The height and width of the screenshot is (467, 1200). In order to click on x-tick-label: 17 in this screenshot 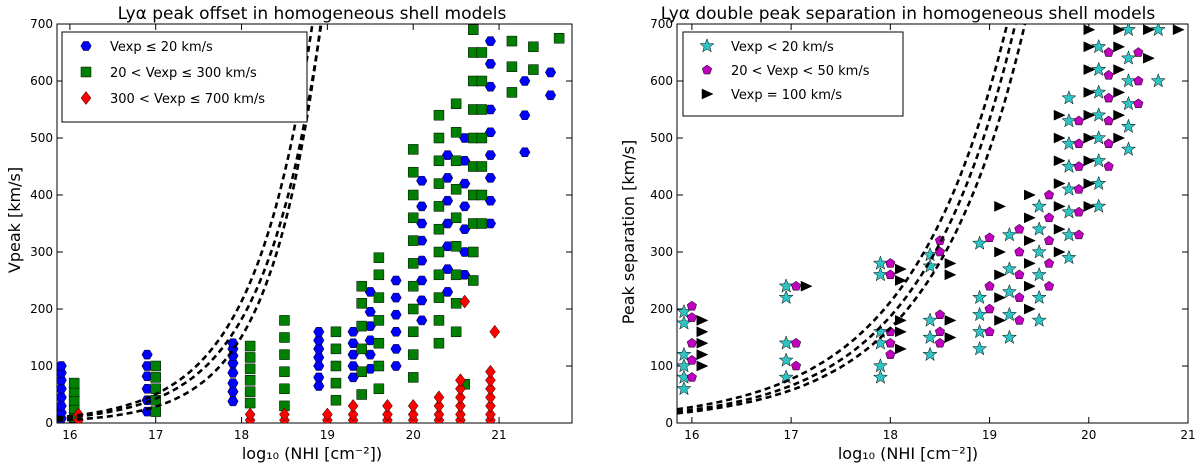, I will do `click(790, 435)`.